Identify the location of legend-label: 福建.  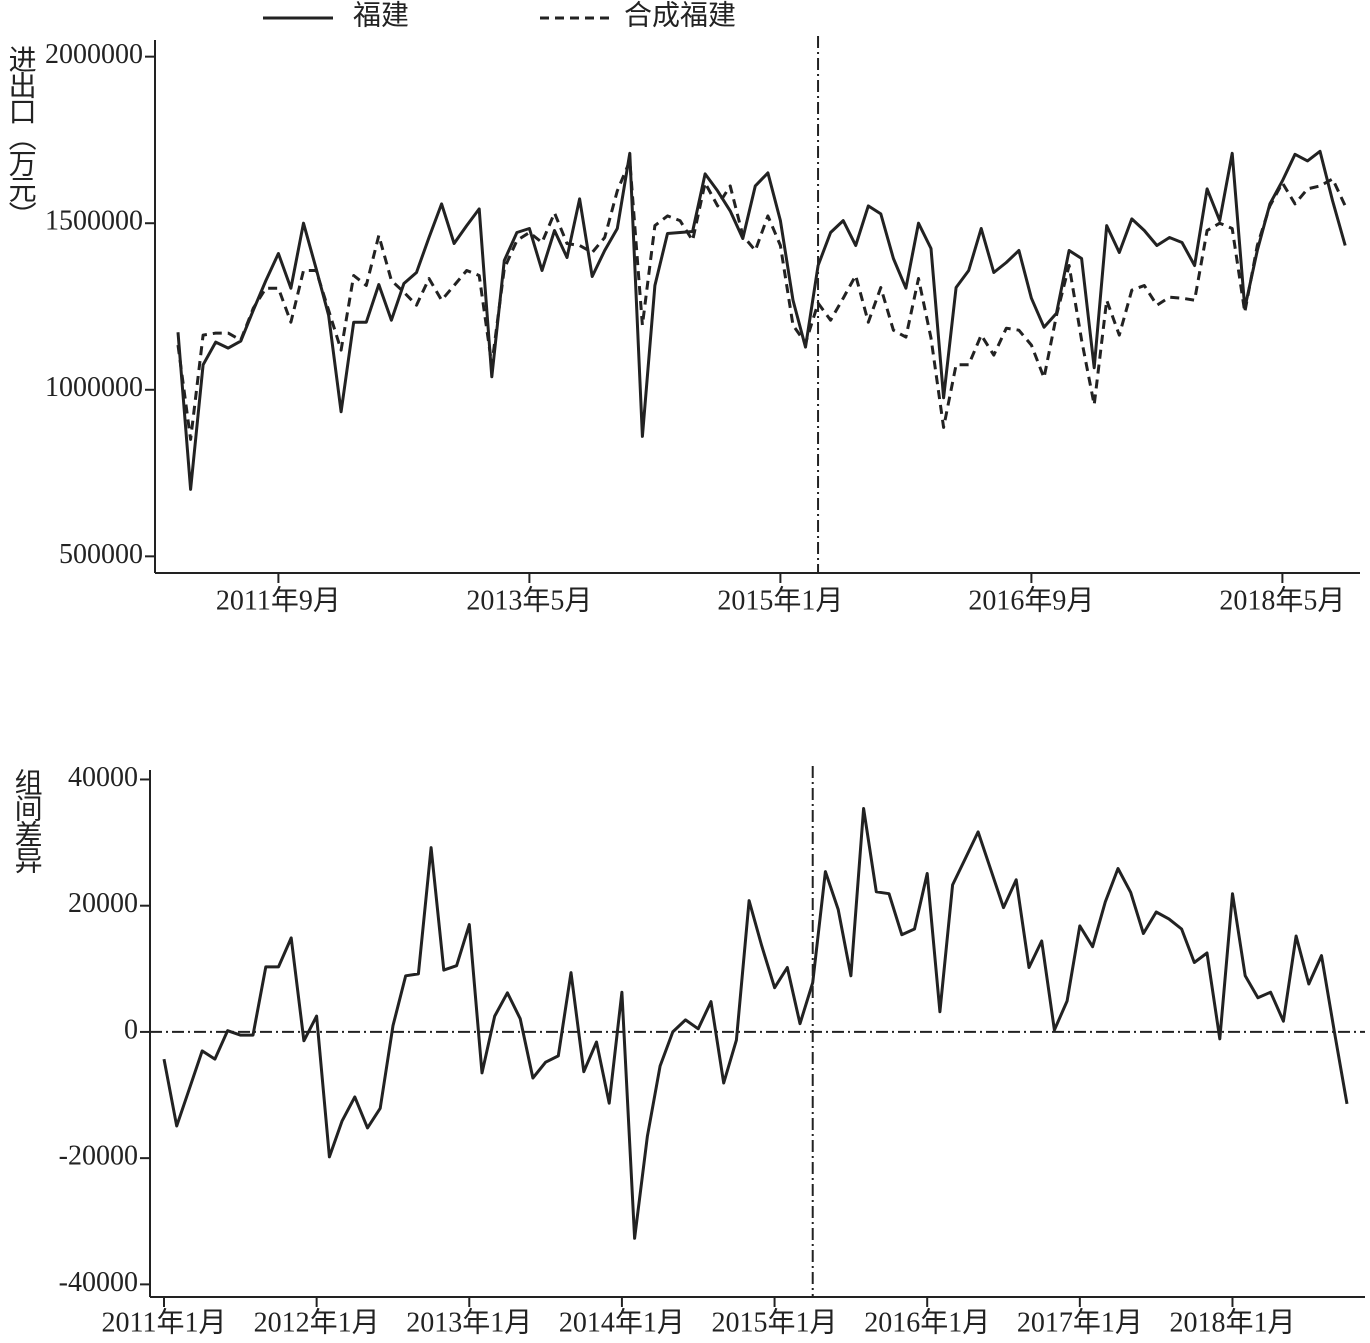
(381, 15).